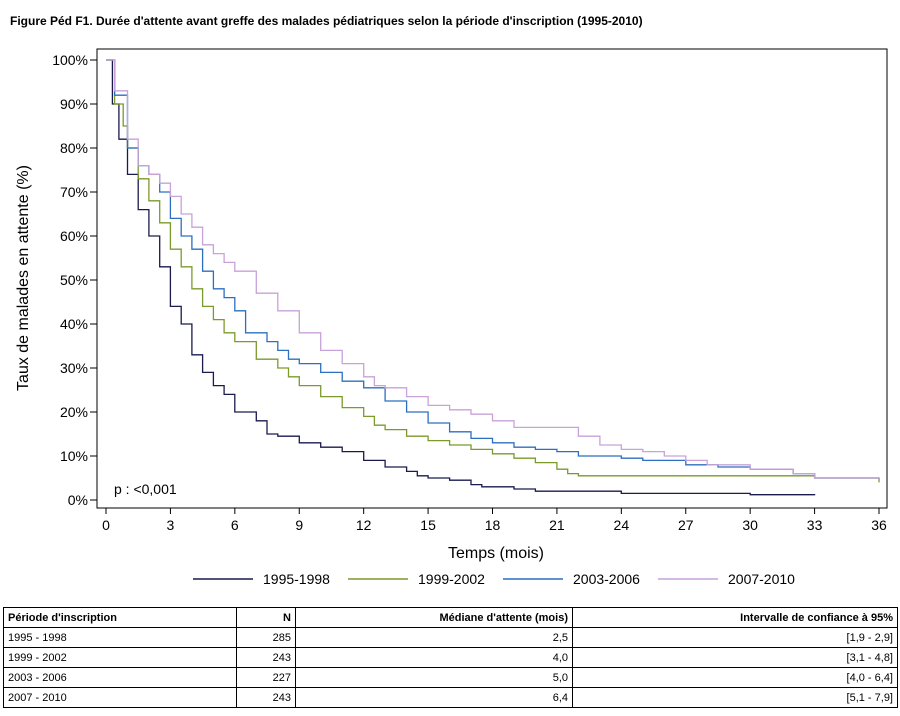 This screenshot has height=716, width=900. Describe the element at coordinates (74, 148) in the screenshot. I see `y-tick-label: 80%` at that location.